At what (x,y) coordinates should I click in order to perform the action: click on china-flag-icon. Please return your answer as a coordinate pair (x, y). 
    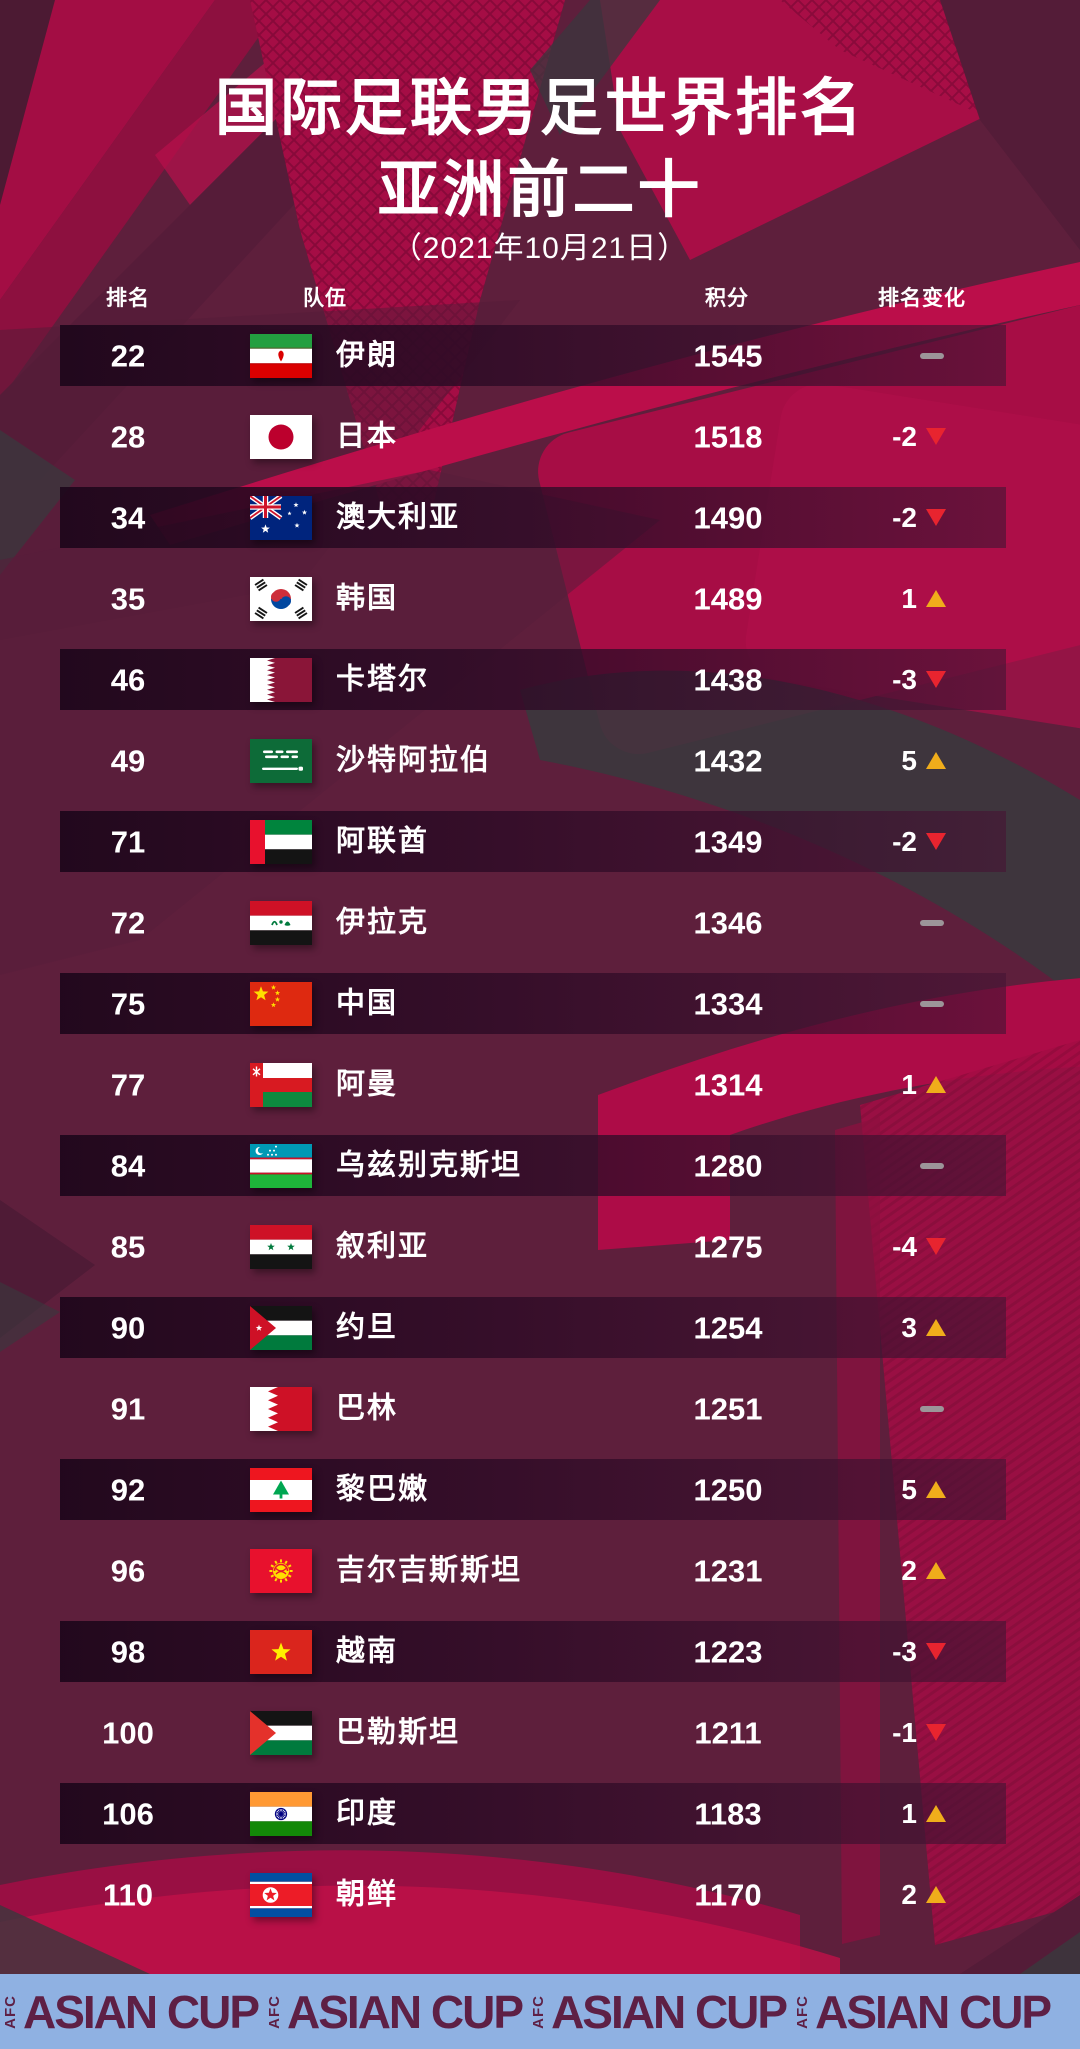
    Looking at the image, I should click on (281, 1003).